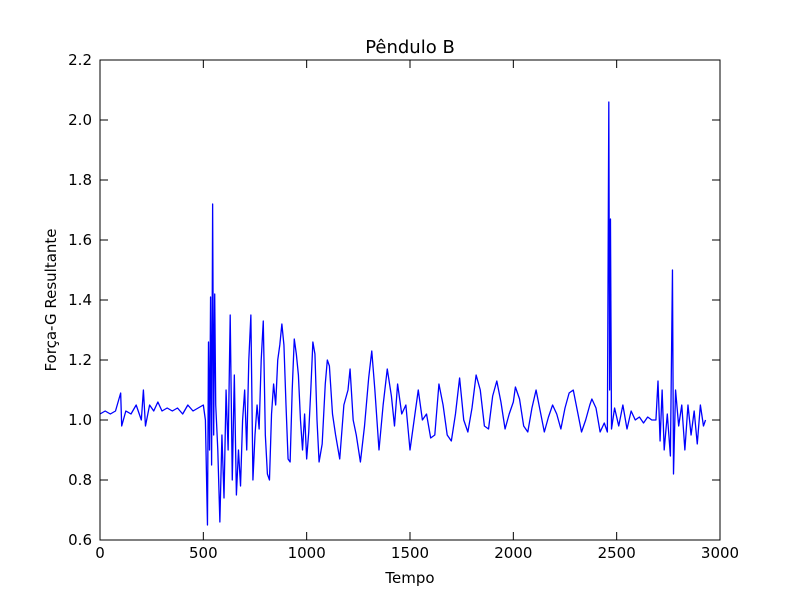 The width and height of the screenshot is (800, 600). I want to click on x-tick-label: 2500, so click(617, 553).